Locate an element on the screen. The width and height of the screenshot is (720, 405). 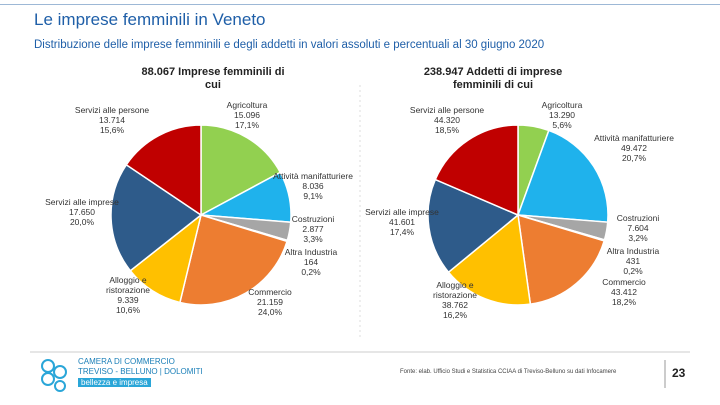
share-label: 18,2% is located at coordinates (624, 302).